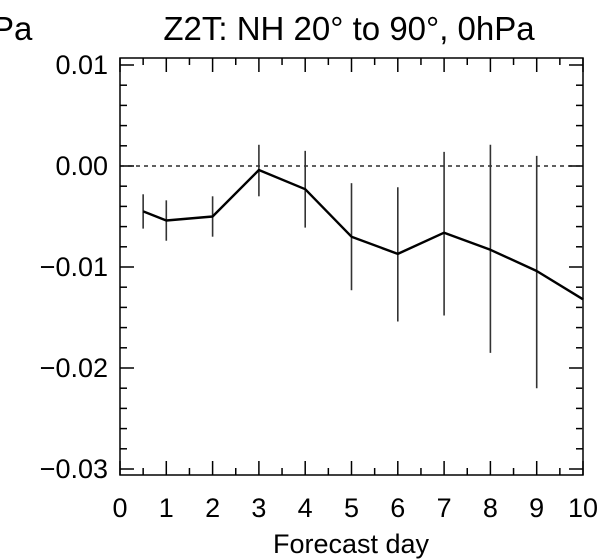  What do you see at coordinates (81, 65) in the screenshot?
I see `y-tick-label: 0.01` at bounding box center [81, 65].